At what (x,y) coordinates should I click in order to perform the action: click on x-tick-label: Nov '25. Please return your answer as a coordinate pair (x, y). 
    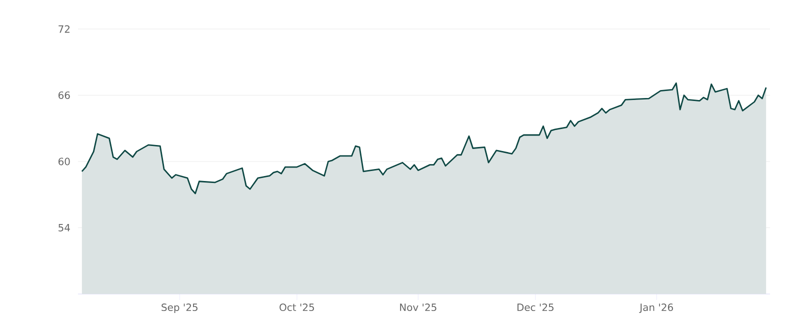
    Looking at the image, I should click on (418, 308).